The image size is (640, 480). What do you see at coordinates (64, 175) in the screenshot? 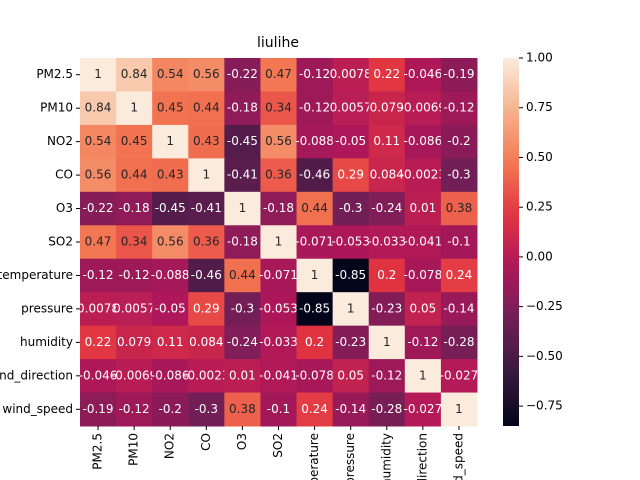
I see `y-tick-label: CO` at bounding box center [64, 175].